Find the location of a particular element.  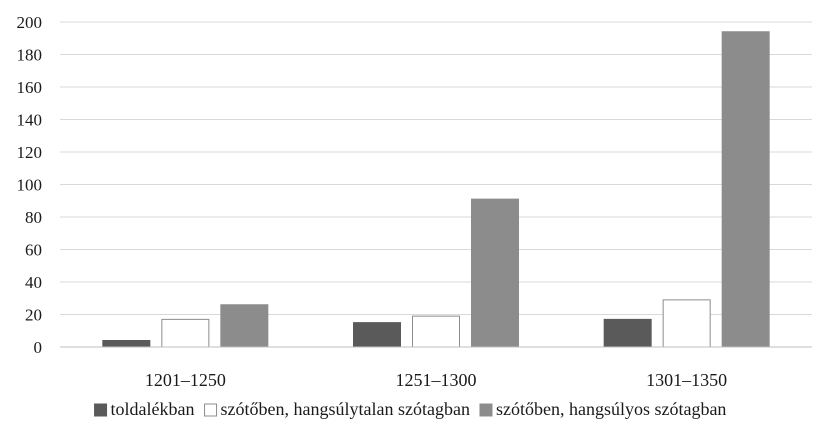

x-category-label: 1251–1300 is located at coordinates (436, 380).